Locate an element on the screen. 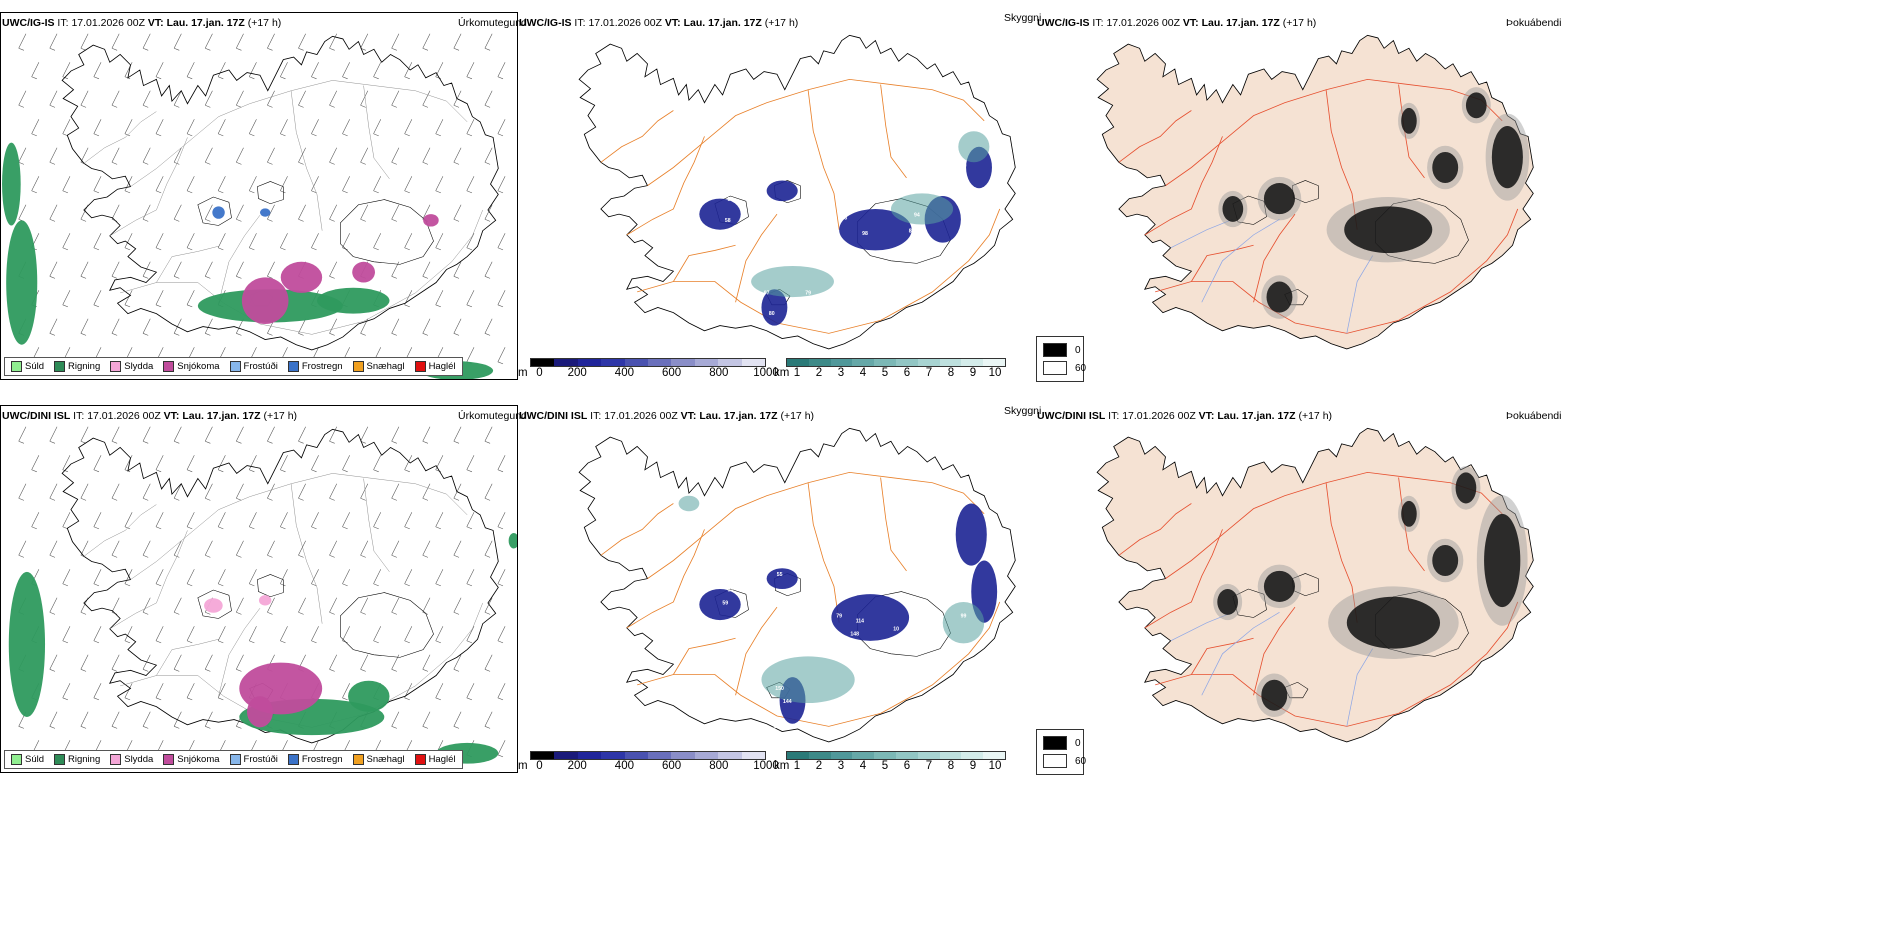 This screenshot has height=950, width=1900. fog-legend: 0 60 is located at coordinates (1061, 752).